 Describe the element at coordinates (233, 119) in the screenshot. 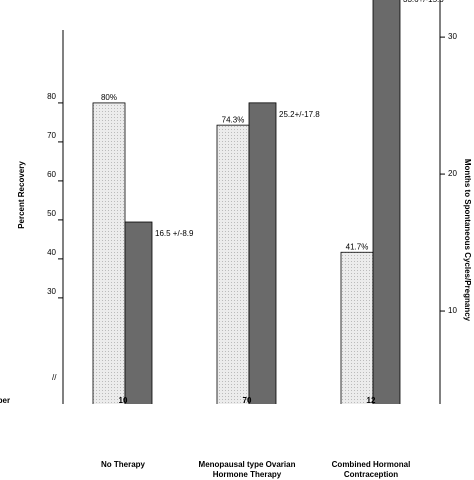

I see `value-label: 74.3%` at that location.